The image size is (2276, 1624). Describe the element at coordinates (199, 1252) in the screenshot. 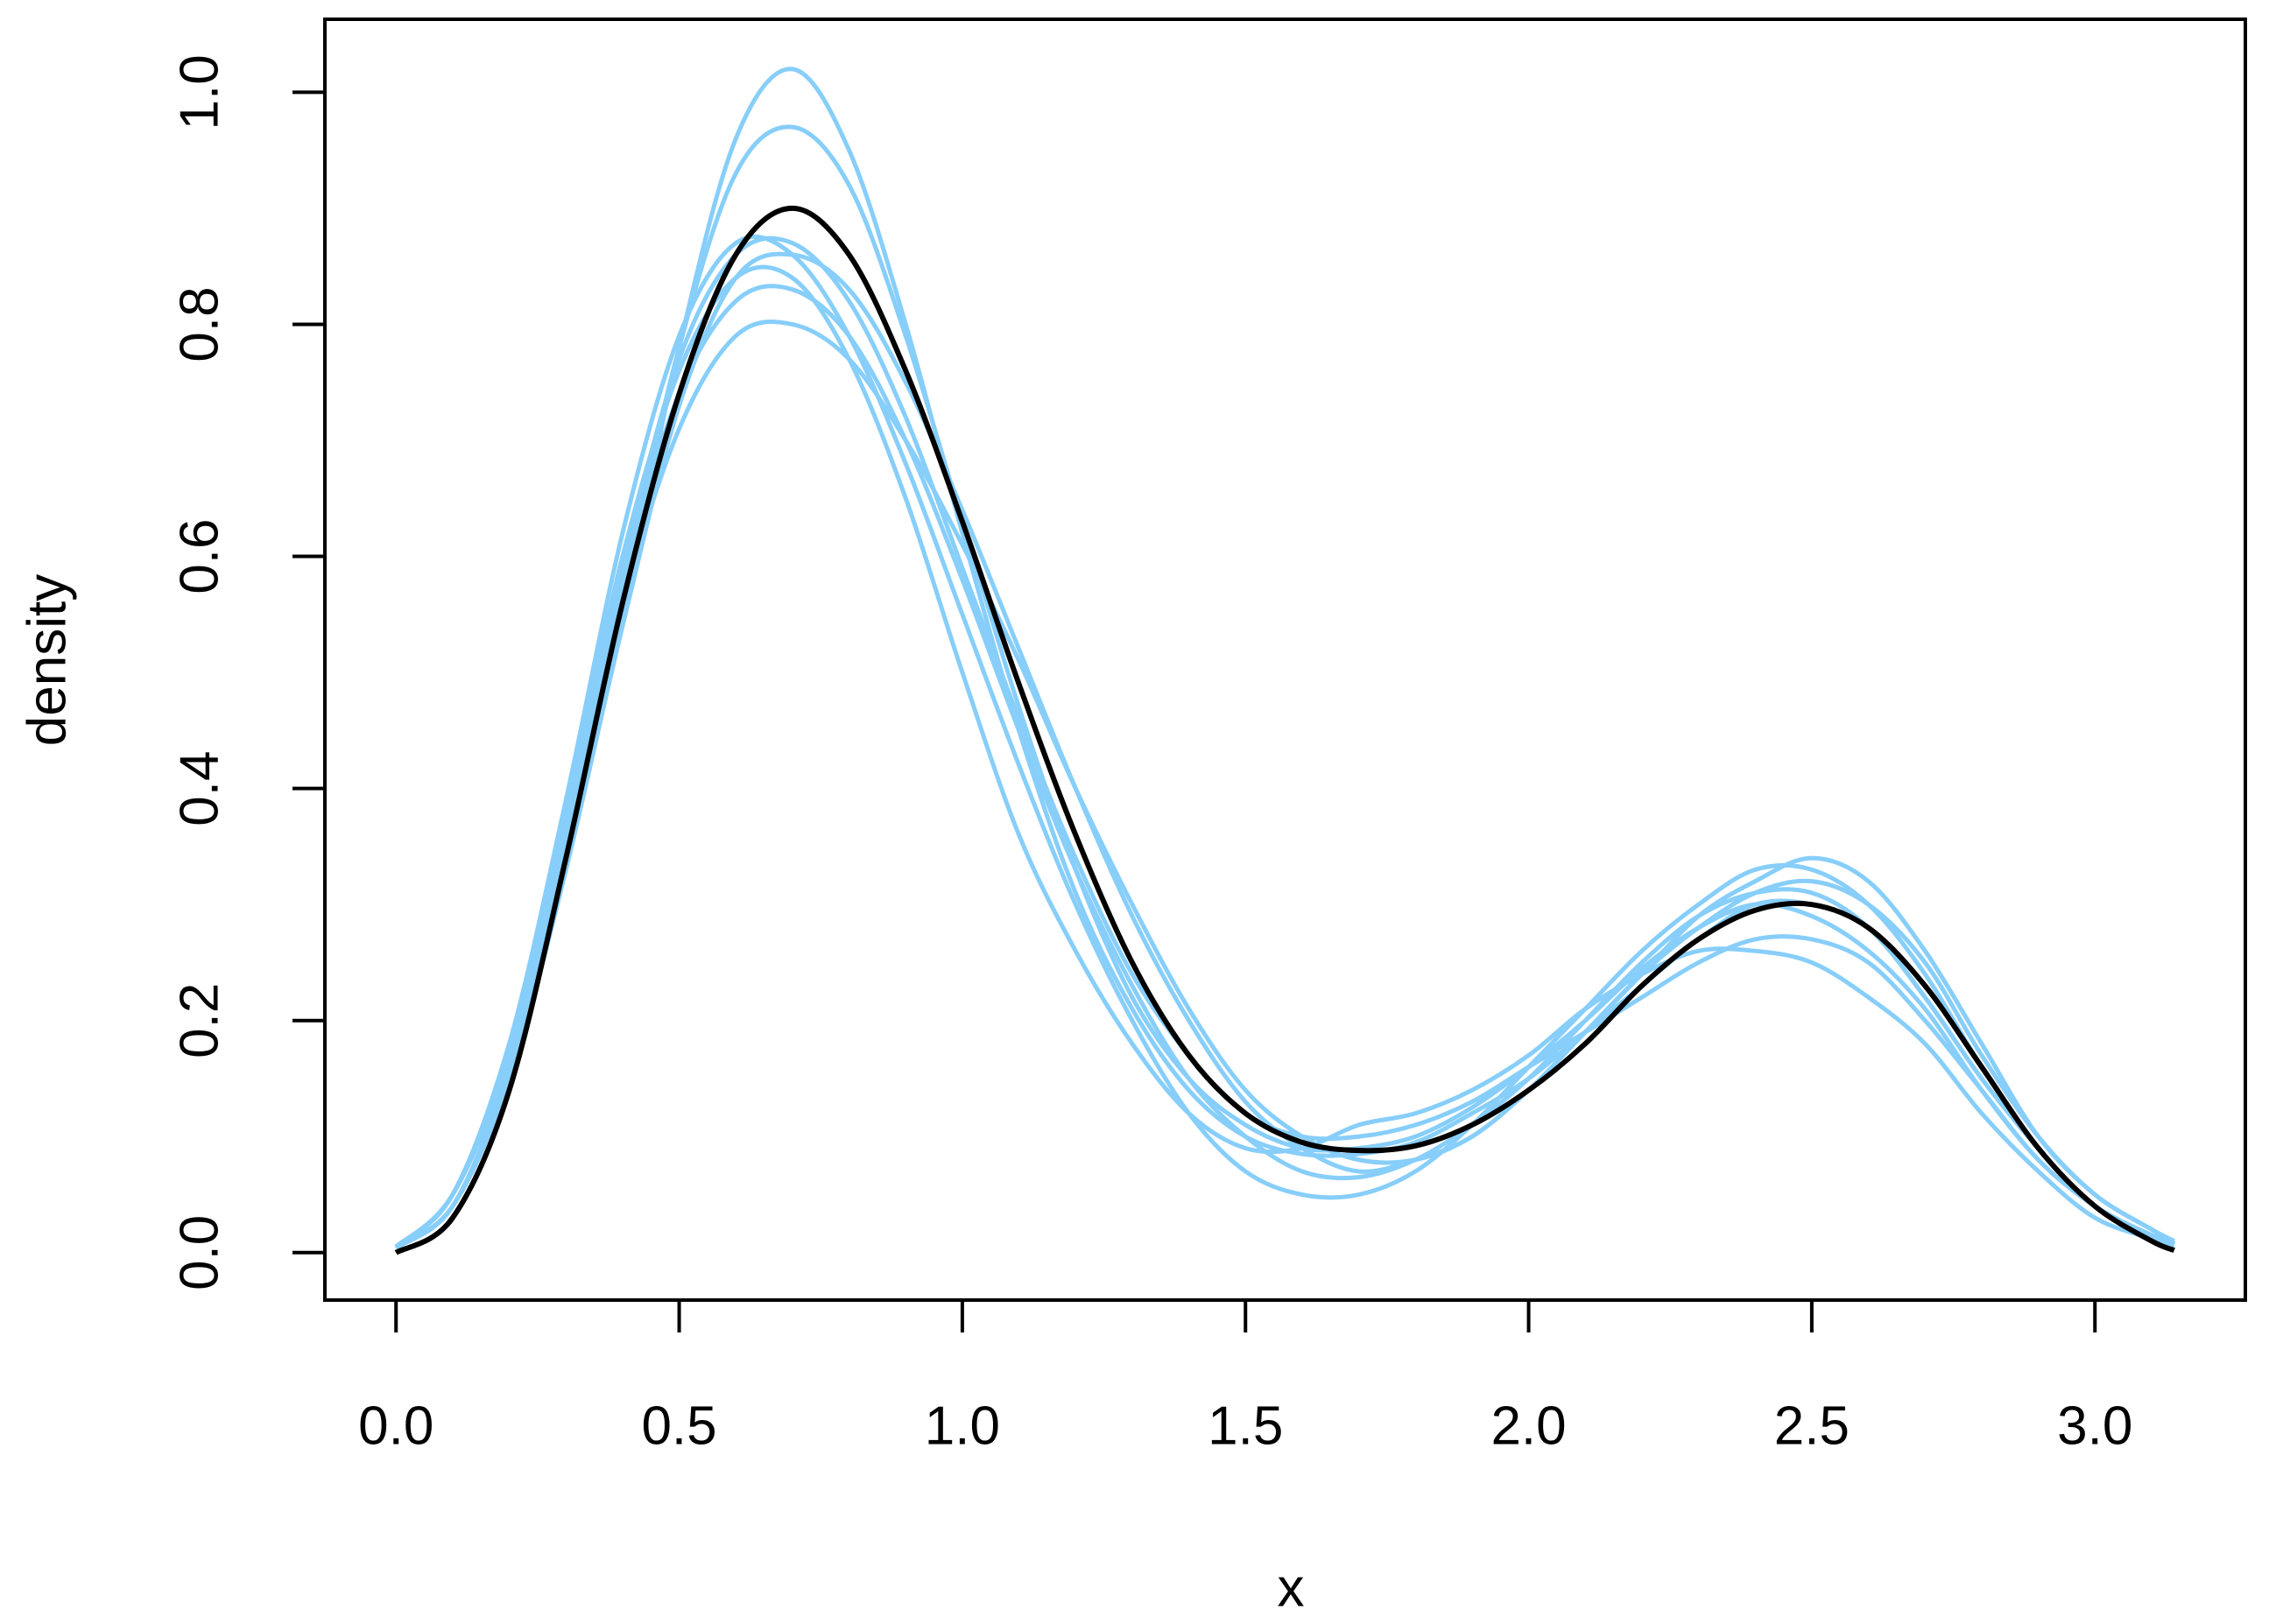

I see `y-tick-label: 0.0` at that location.